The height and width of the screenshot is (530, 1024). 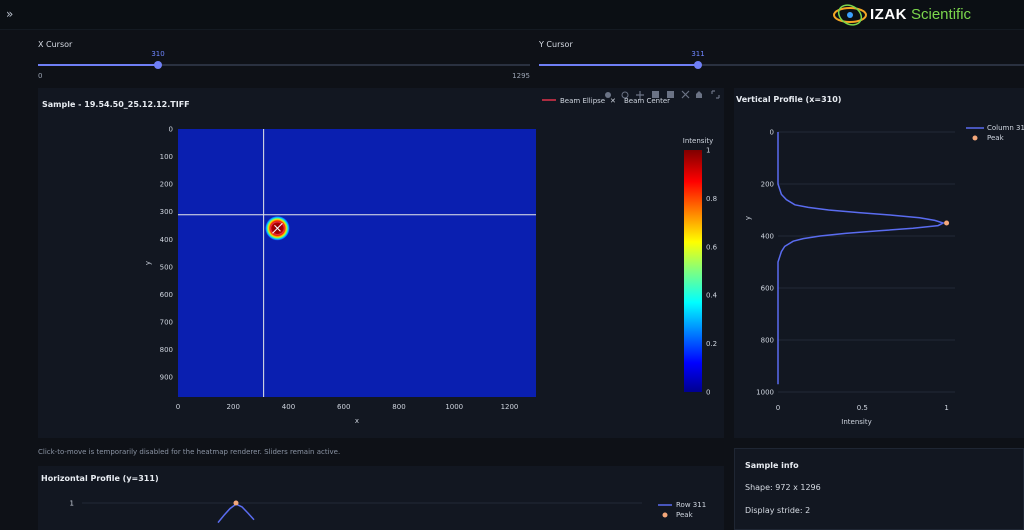 I want to click on horizontal-profile-plot-area: 1, so click(x=356, y=512).